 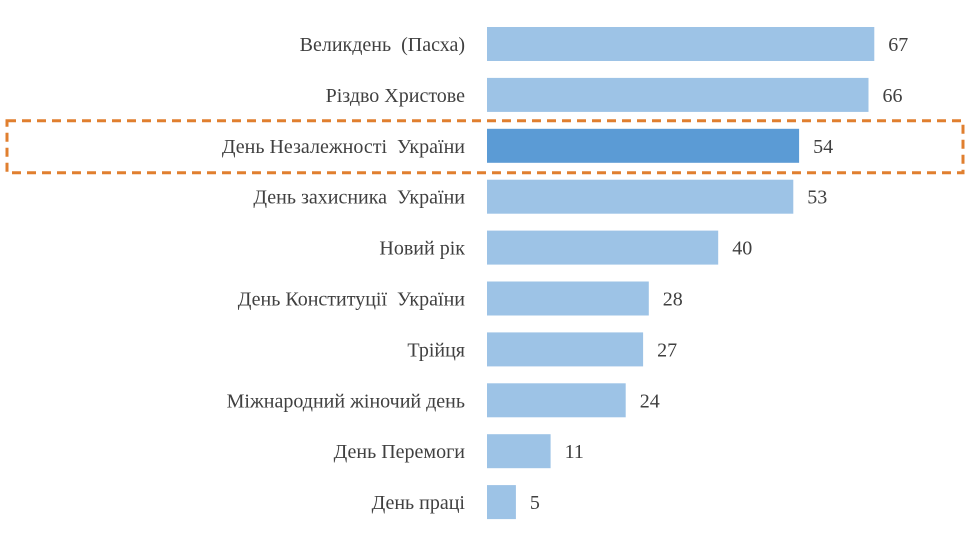 I want to click on value-label-6: 28, so click(x=673, y=300).